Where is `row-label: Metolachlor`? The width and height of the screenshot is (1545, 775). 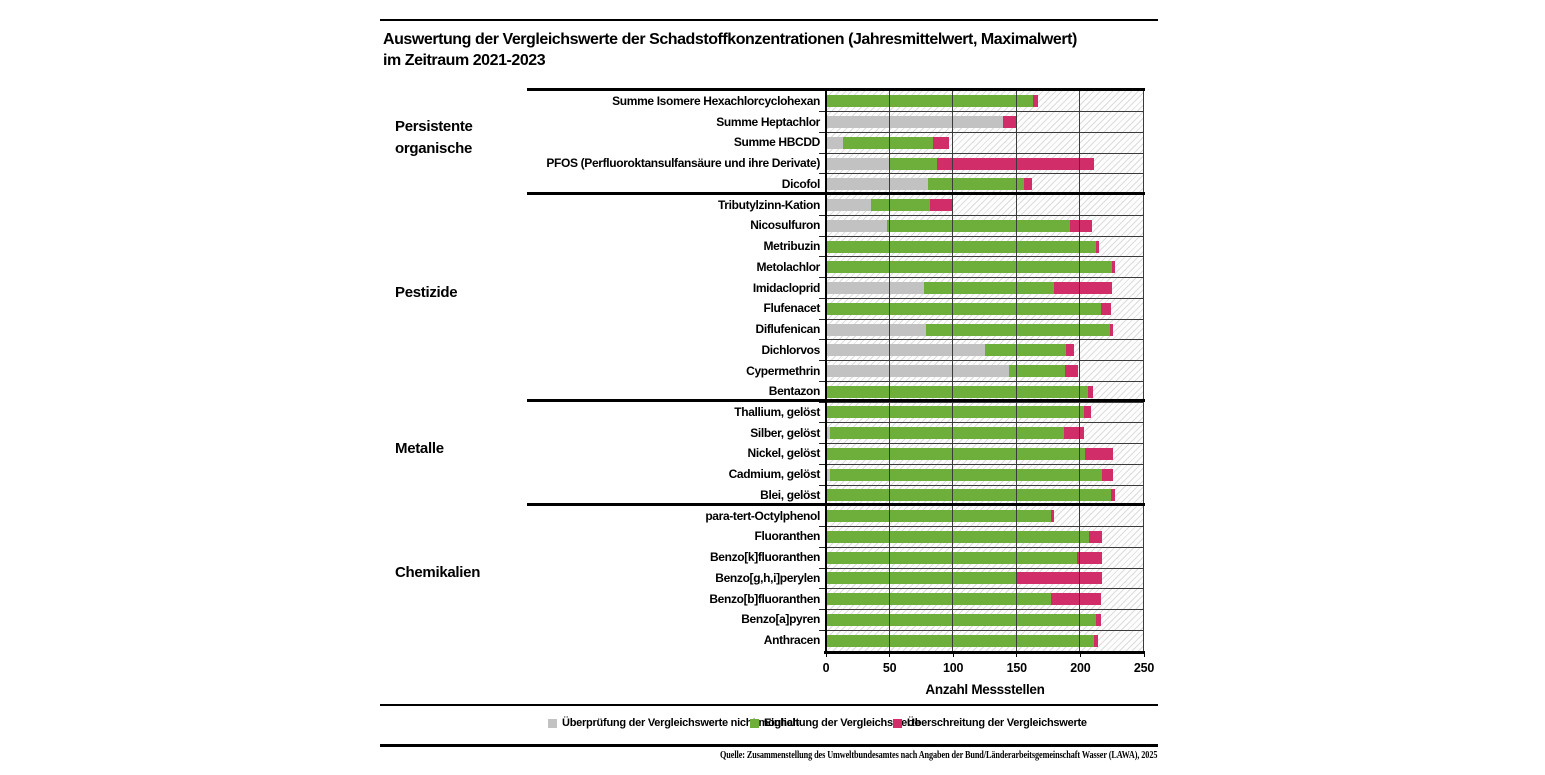
row-label: Metolachlor is located at coordinates (788, 266).